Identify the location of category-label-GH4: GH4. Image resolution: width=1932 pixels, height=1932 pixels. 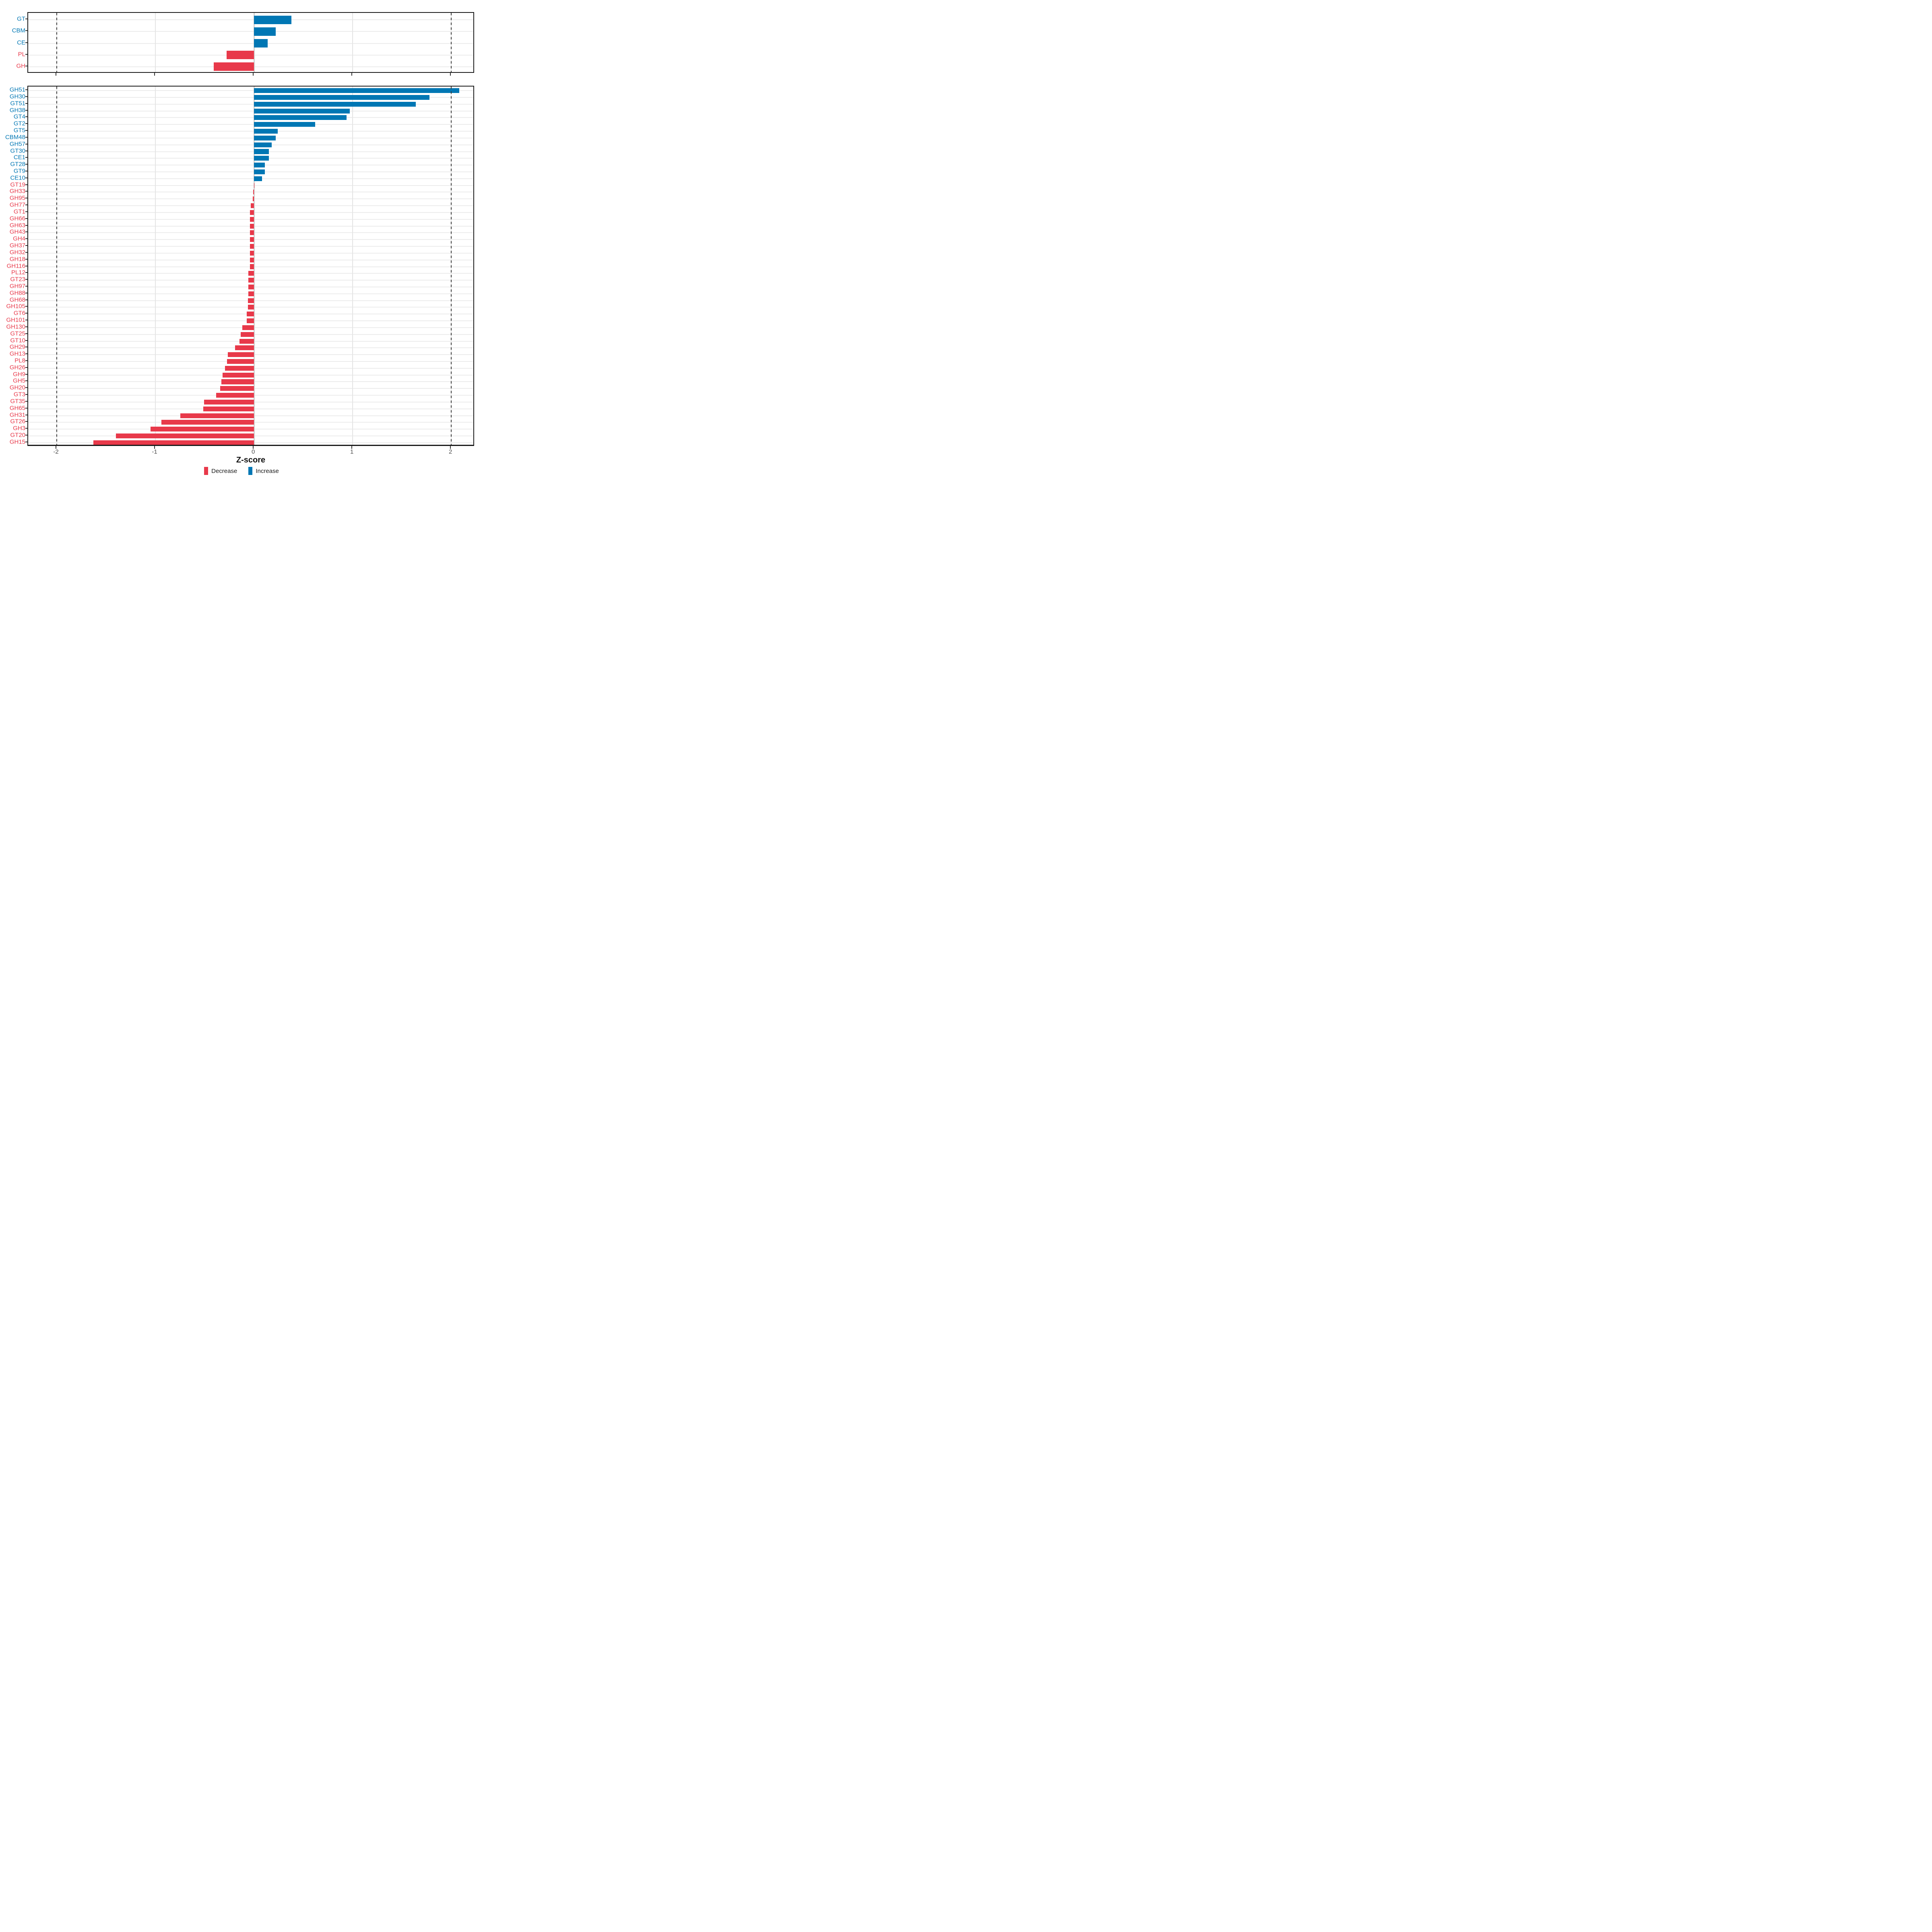
(19, 238).